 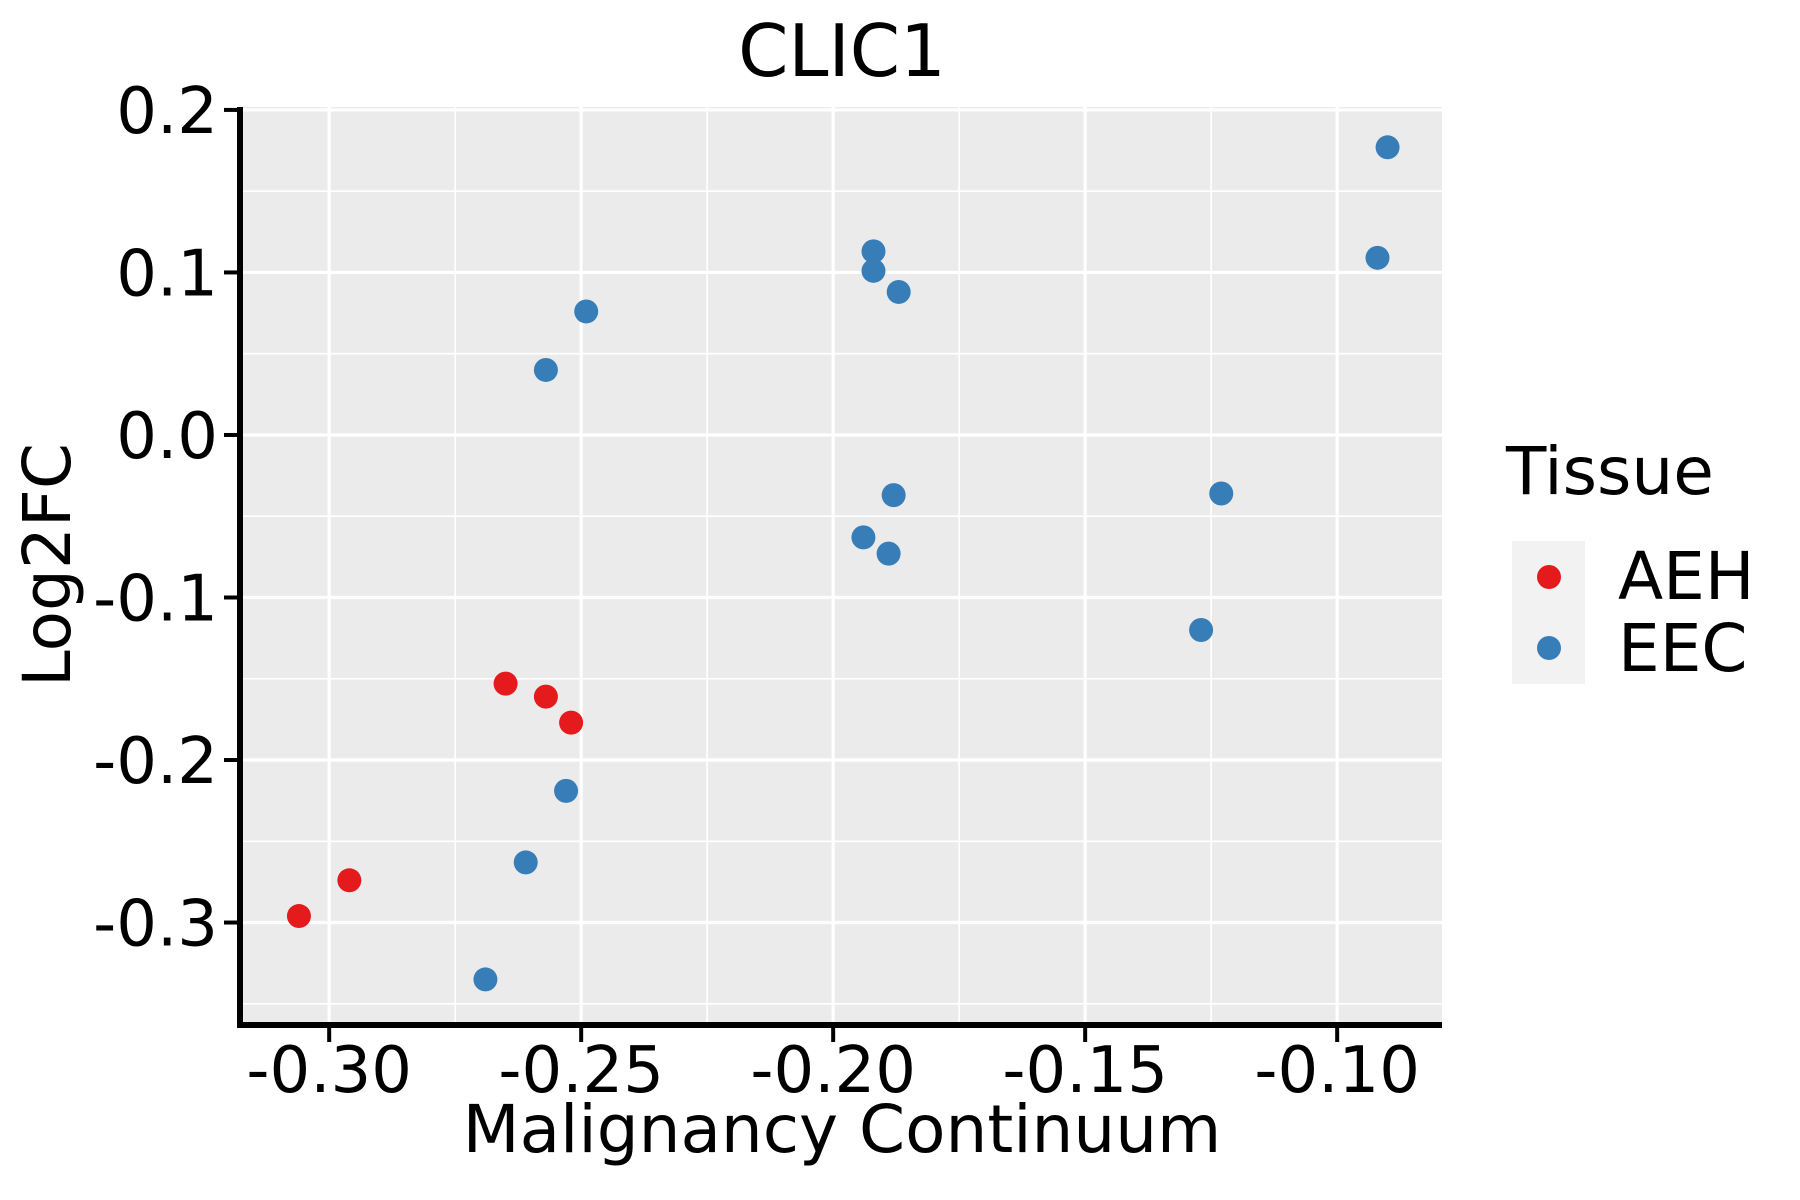 I want to click on y-tick-label: 0.1, so click(x=167, y=274).